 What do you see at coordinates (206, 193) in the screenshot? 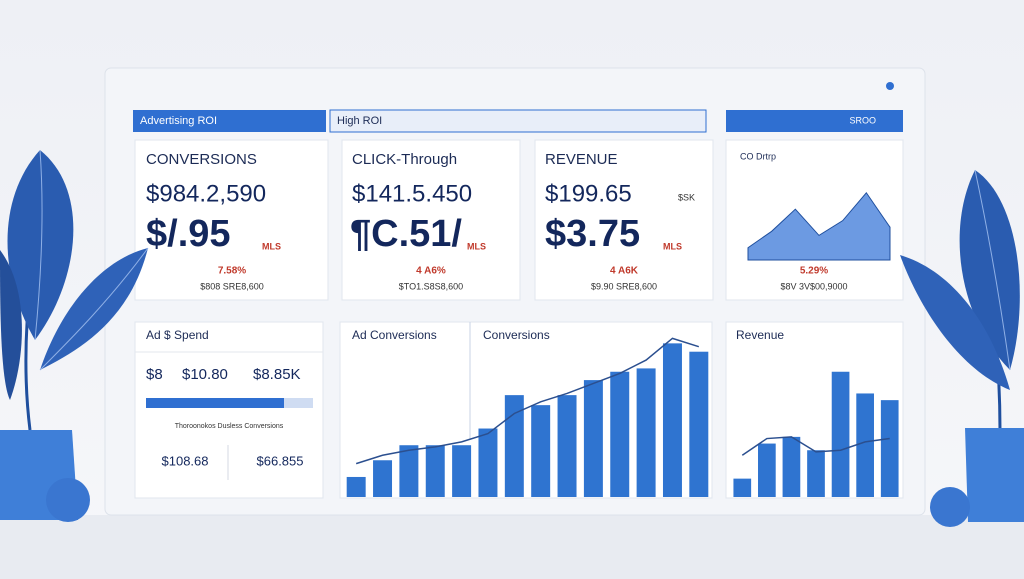
I see `primary-value: $984.2,590` at bounding box center [206, 193].